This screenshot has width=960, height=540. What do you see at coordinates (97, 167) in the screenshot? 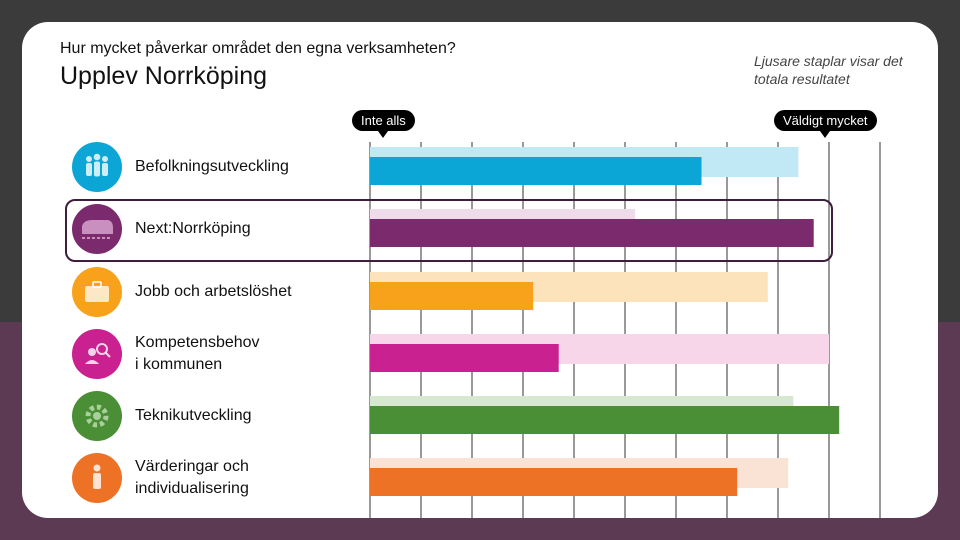
I see `people-icon` at bounding box center [97, 167].